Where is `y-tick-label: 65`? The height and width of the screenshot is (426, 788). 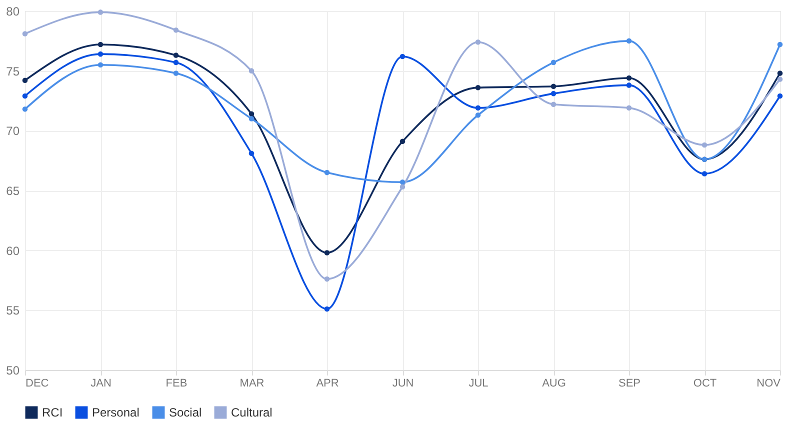
y-tick-label: 65 is located at coordinates (13, 191).